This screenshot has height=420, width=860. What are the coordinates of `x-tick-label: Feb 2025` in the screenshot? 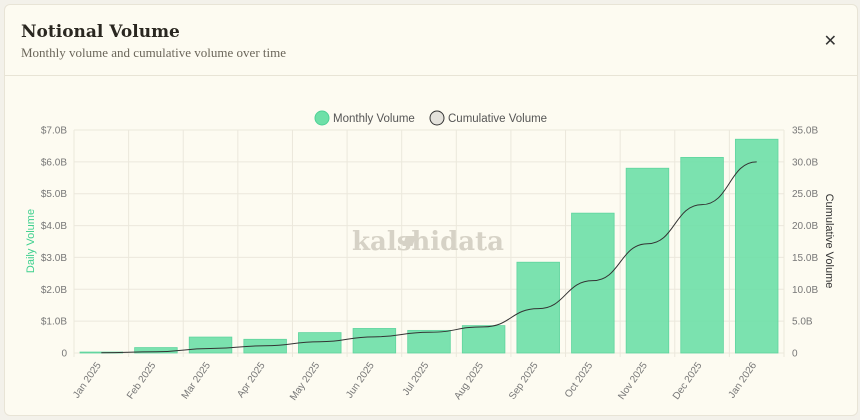 It's located at (141, 380).